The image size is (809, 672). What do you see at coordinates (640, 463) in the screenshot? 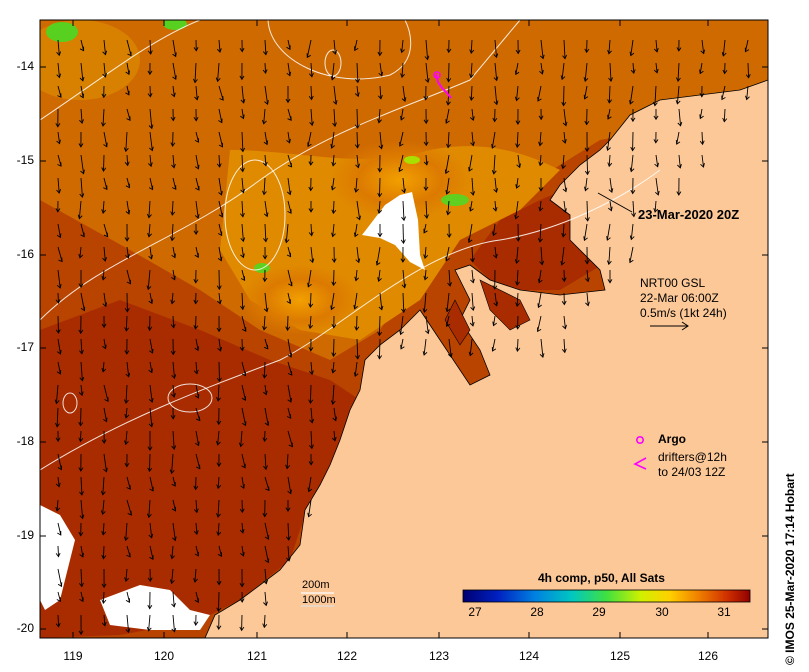
I see `drifter-marker-icon` at bounding box center [640, 463].